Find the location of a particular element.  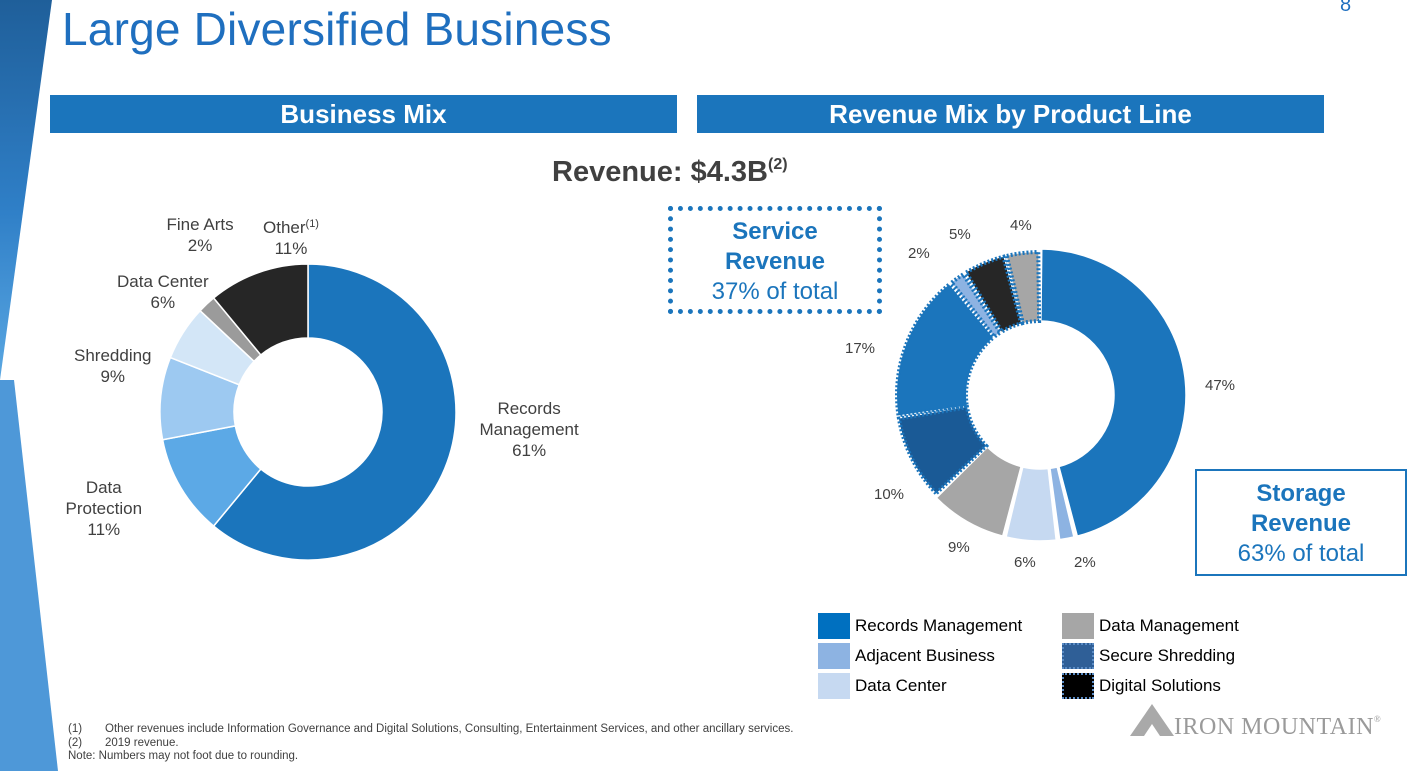

storage-revenue-callout: Storage Revenue 63% of total is located at coordinates (1301, 522).